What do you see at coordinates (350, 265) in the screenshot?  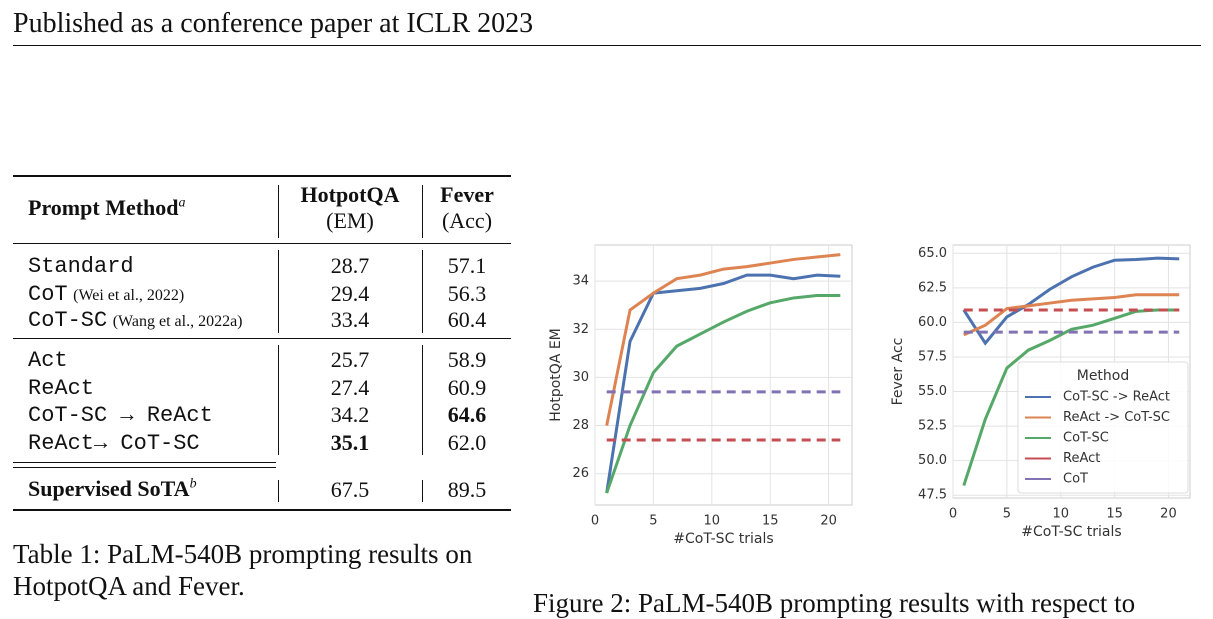 I see `cell: 28.7` at bounding box center [350, 265].